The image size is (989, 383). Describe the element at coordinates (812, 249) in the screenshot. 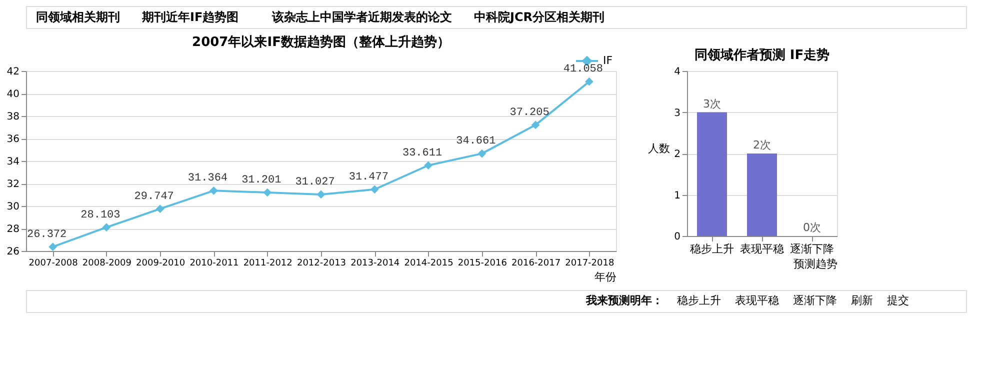

I see `x-tick-label: 逐渐下降` at that location.